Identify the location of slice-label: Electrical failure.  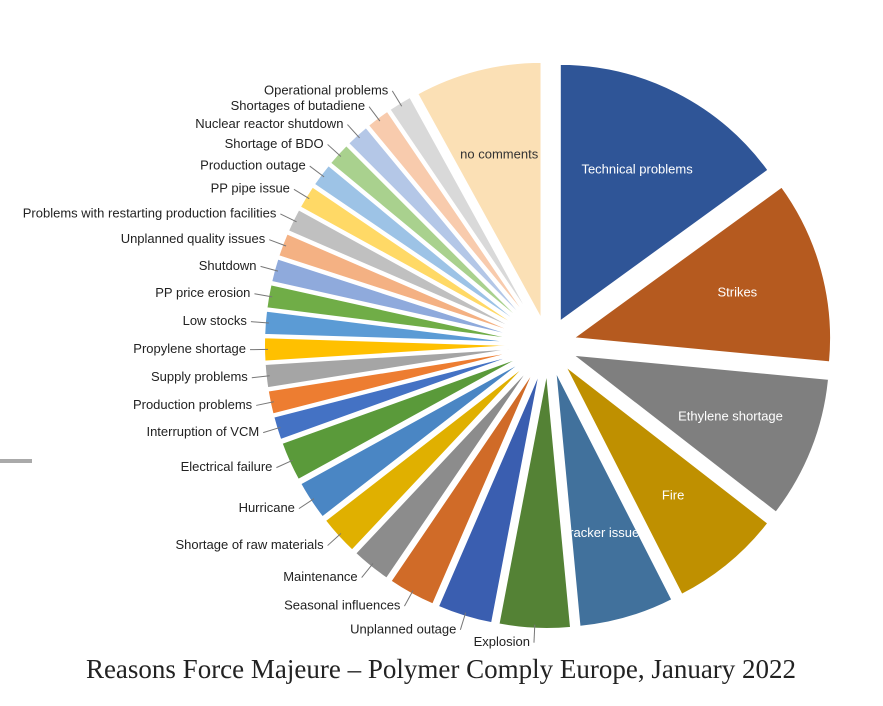
(227, 466).